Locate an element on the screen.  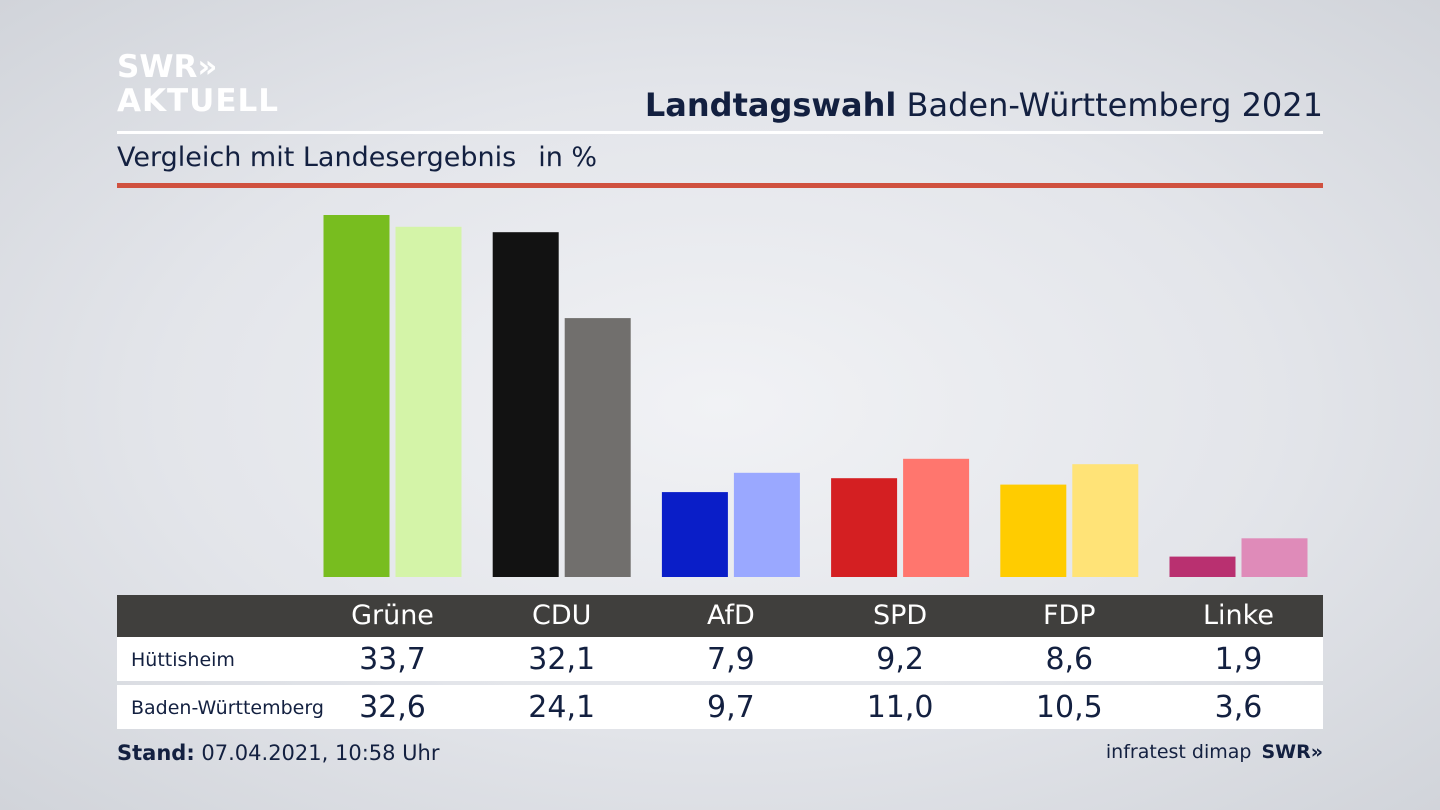
value-cell: 33,7 is located at coordinates (392, 659).